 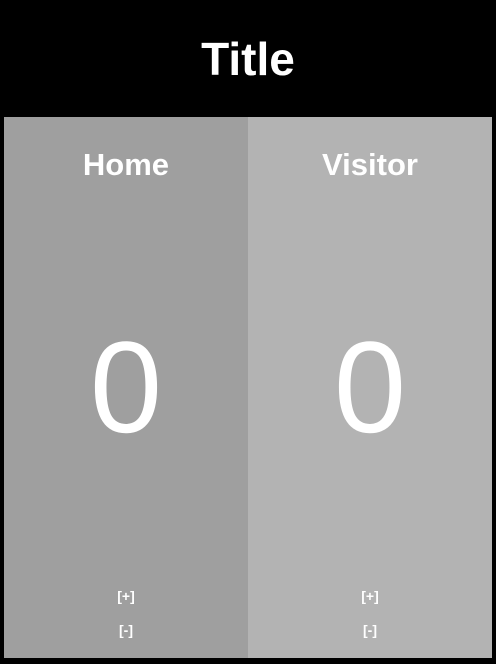 I want to click on home-increment-button: [+], so click(x=126, y=596).